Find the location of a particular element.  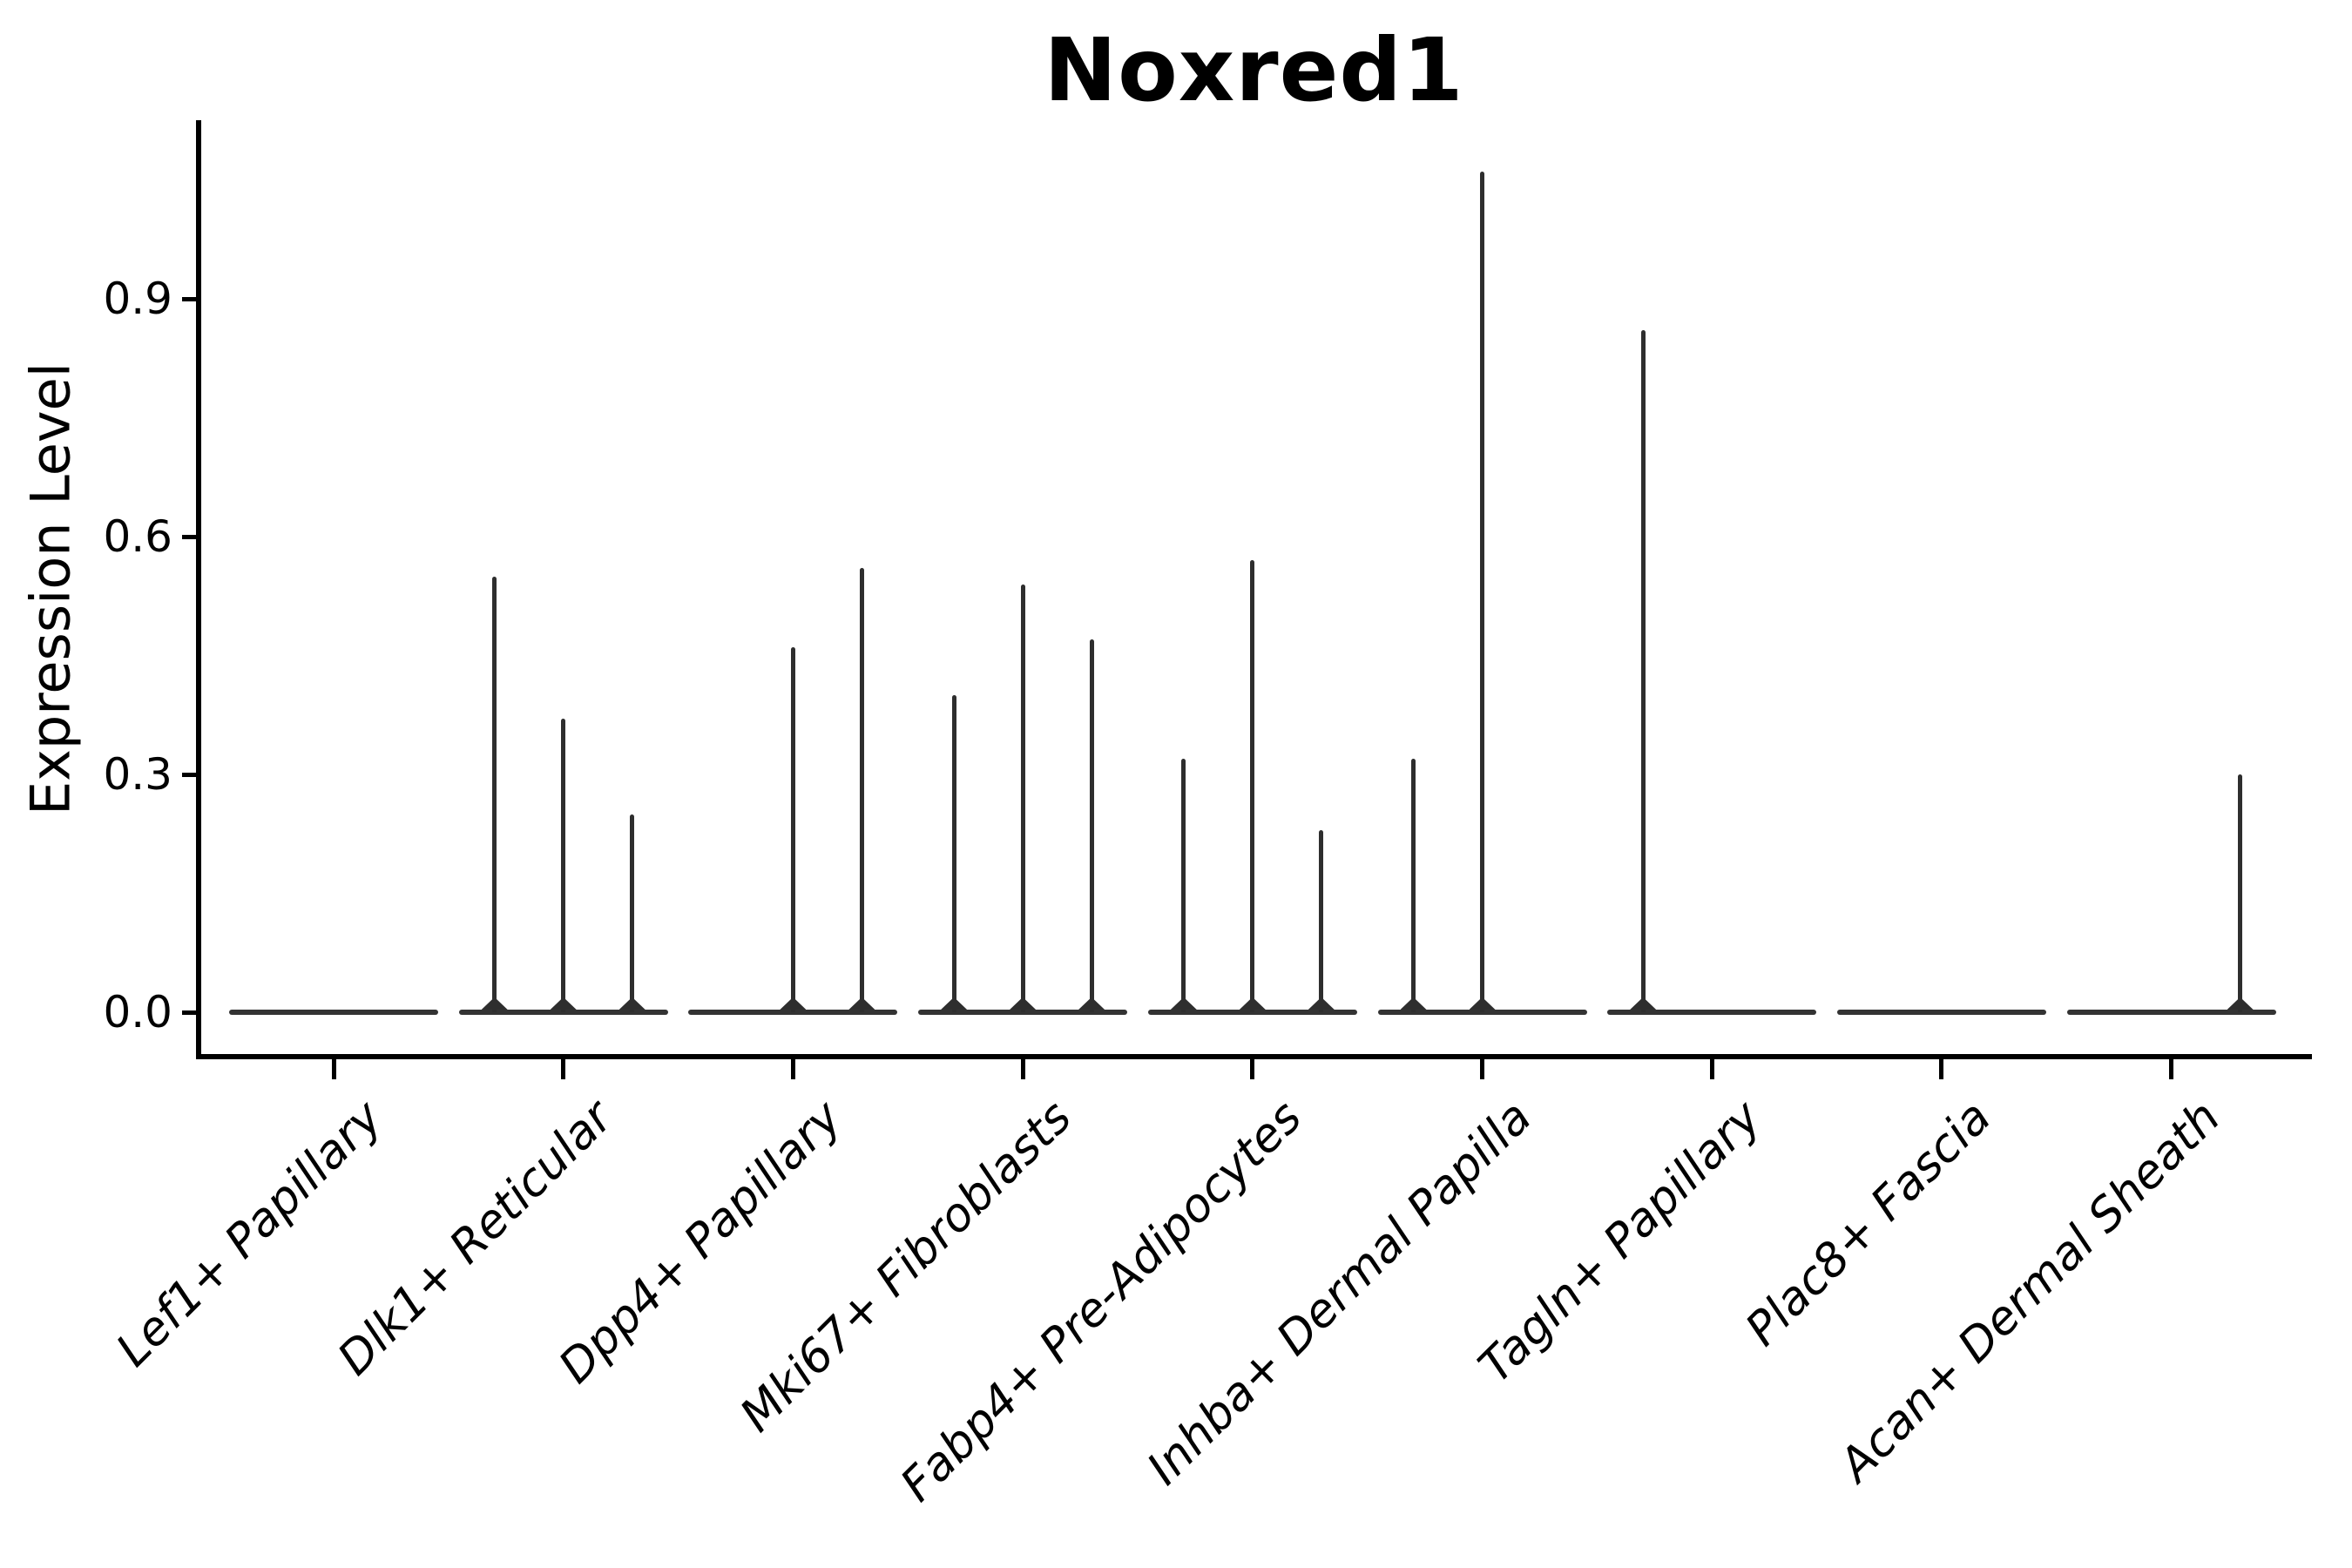

x-tick-label: Plac8+ Fascia is located at coordinates (1868, 1223).